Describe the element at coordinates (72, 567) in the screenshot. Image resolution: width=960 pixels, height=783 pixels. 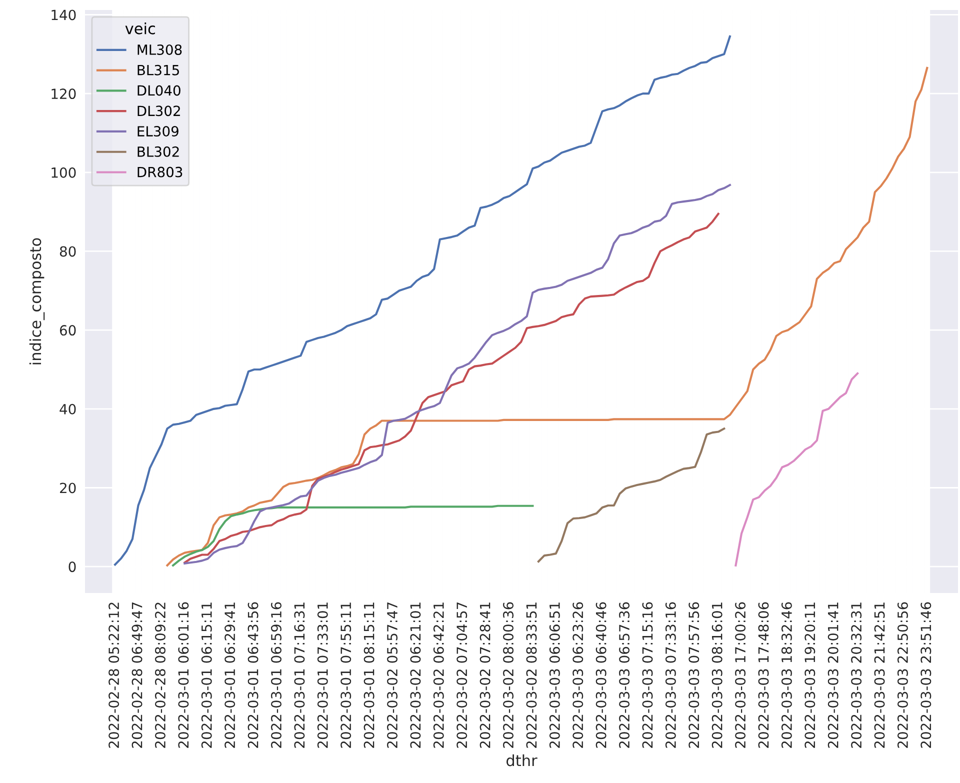
I see `y-tick-label: 0` at that location.